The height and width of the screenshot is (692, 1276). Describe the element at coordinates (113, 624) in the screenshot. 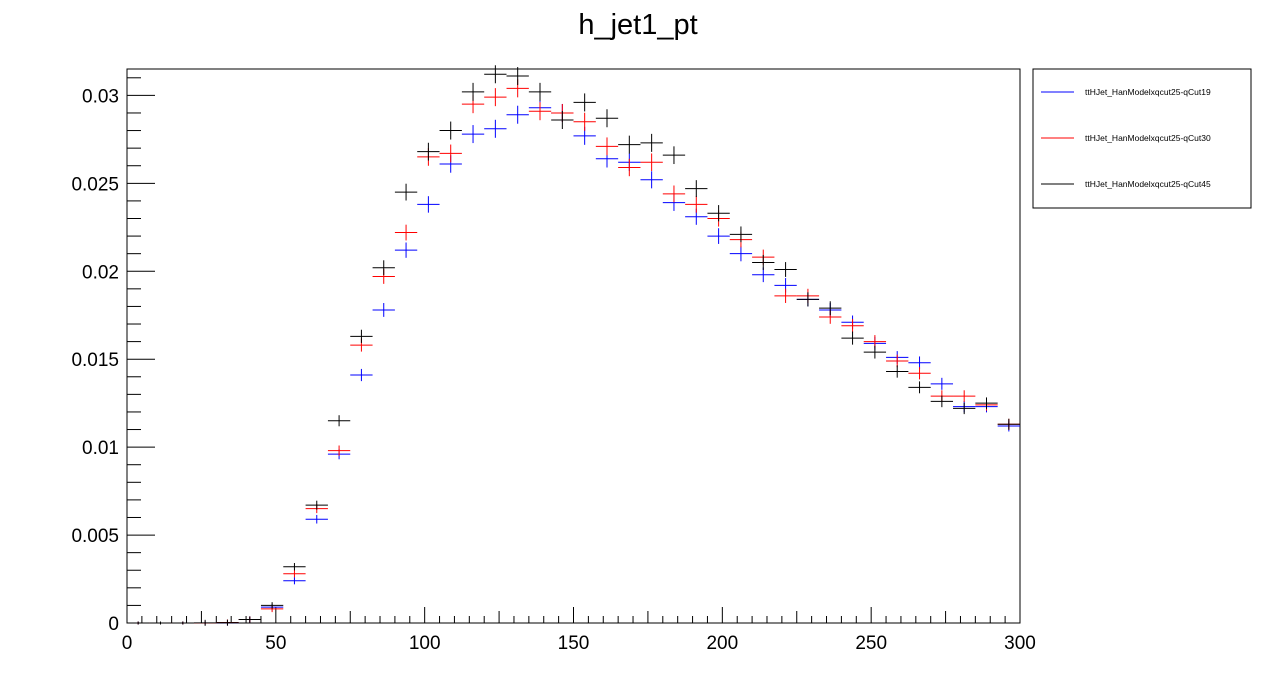

I see `y-tick-label: 0` at that location.